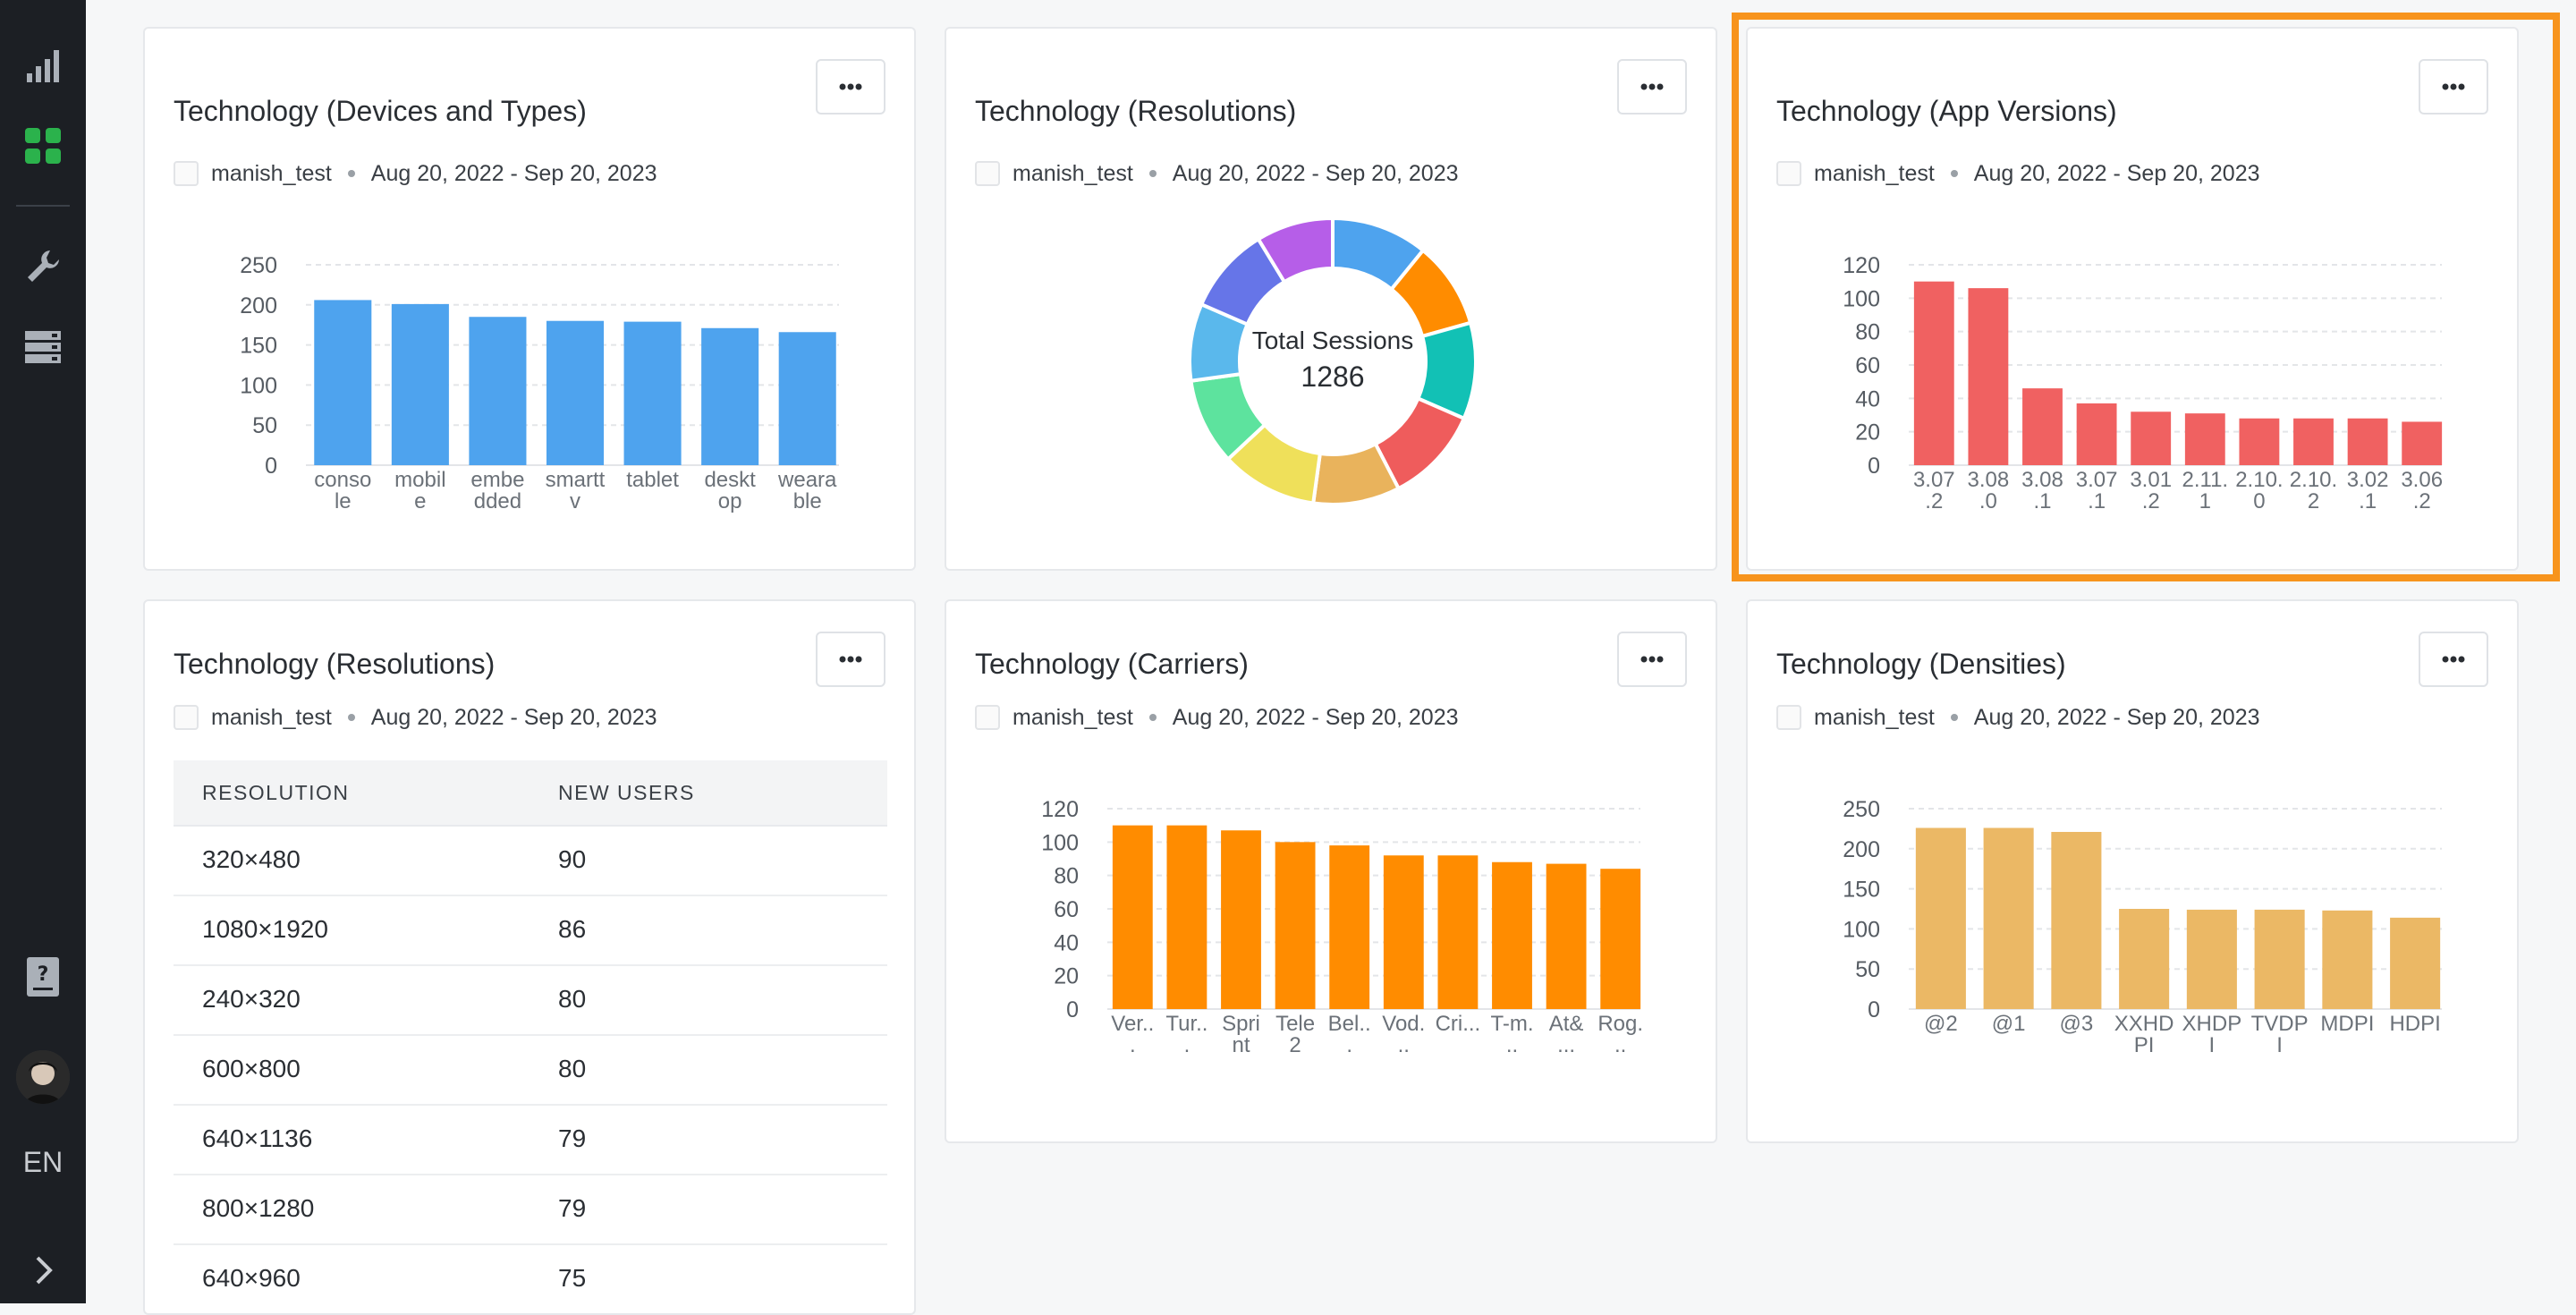 This screenshot has width=2576, height=1315. What do you see at coordinates (42, 266) in the screenshot?
I see `wrench-icon` at bounding box center [42, 266].